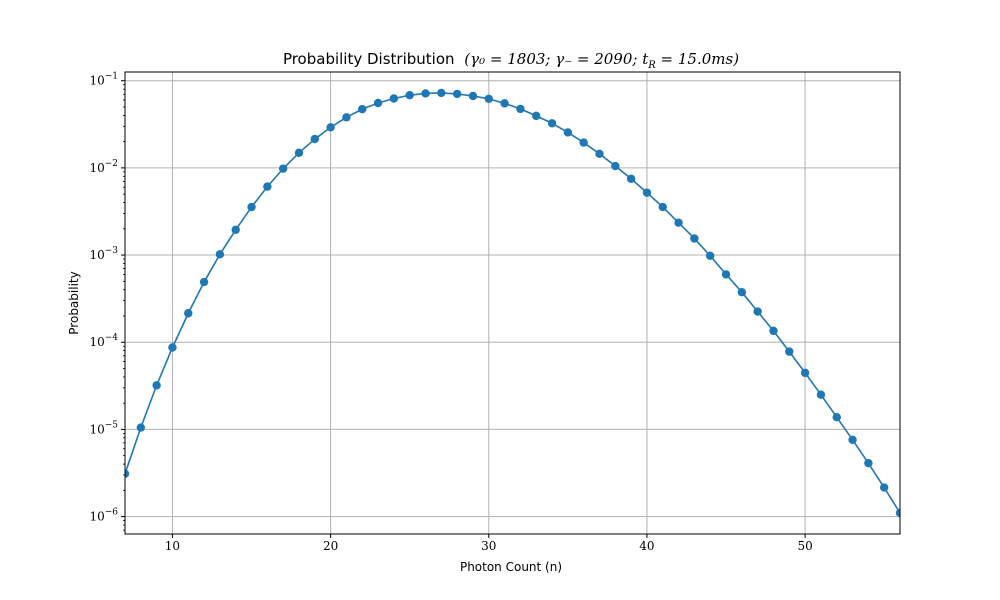 The width and height of the screenshot is (1000, 600). Describe the element at coordinates (107, 301) in the screenshot. I see `y-axis-ticks: 10⁻¹ 10⁻² 10⁻³ 10⁻⁴ 10⁻⁵ 10⁻⁶` at that location.